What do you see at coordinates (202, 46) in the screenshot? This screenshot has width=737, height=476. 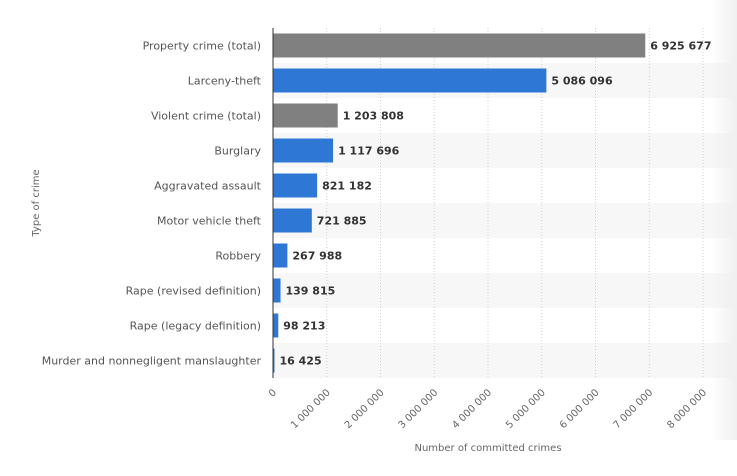 I see `category-label: Property crime (total)` at bounding box center [202, 46].